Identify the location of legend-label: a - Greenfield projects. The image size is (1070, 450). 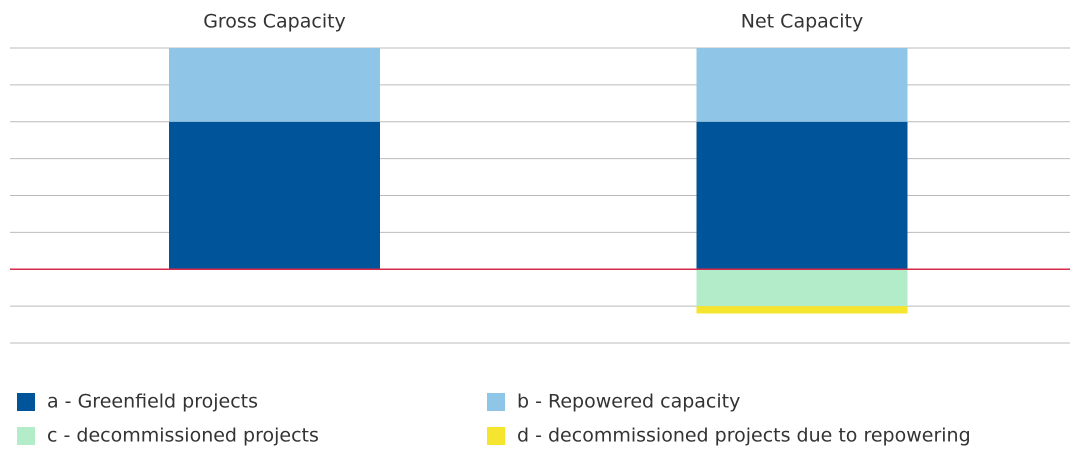
(152, 402).